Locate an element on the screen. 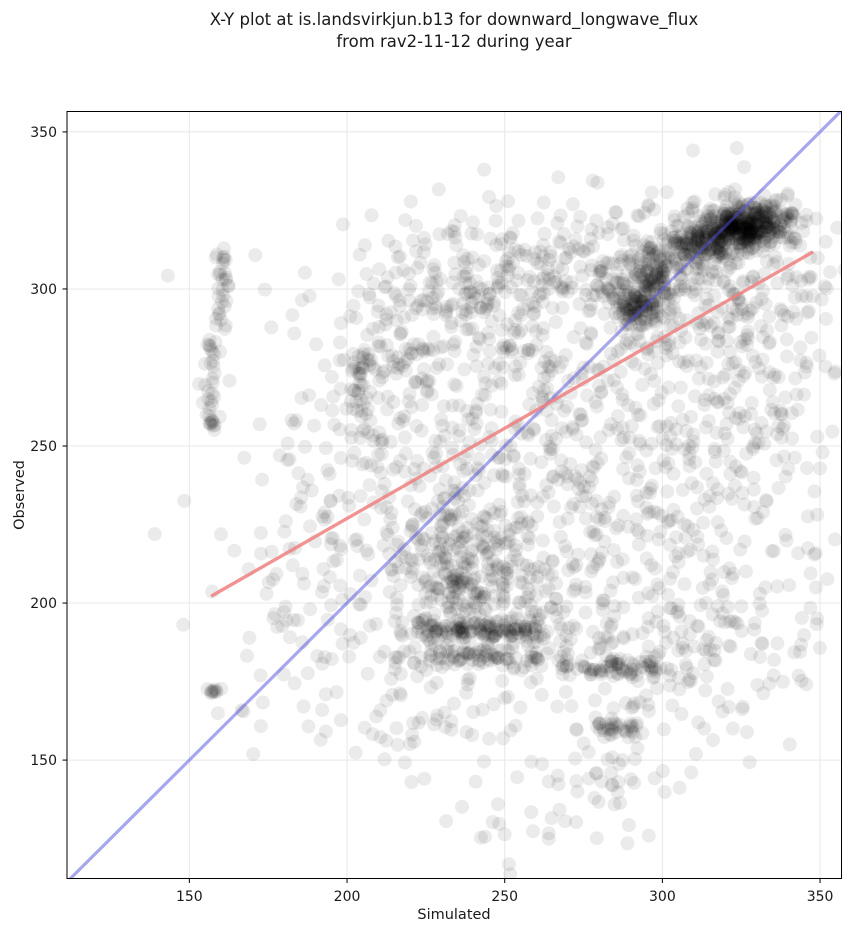 The height and width of the screenshot is (934, 851). y-tick-label-250: 250 is located at coordinates (43, 447).